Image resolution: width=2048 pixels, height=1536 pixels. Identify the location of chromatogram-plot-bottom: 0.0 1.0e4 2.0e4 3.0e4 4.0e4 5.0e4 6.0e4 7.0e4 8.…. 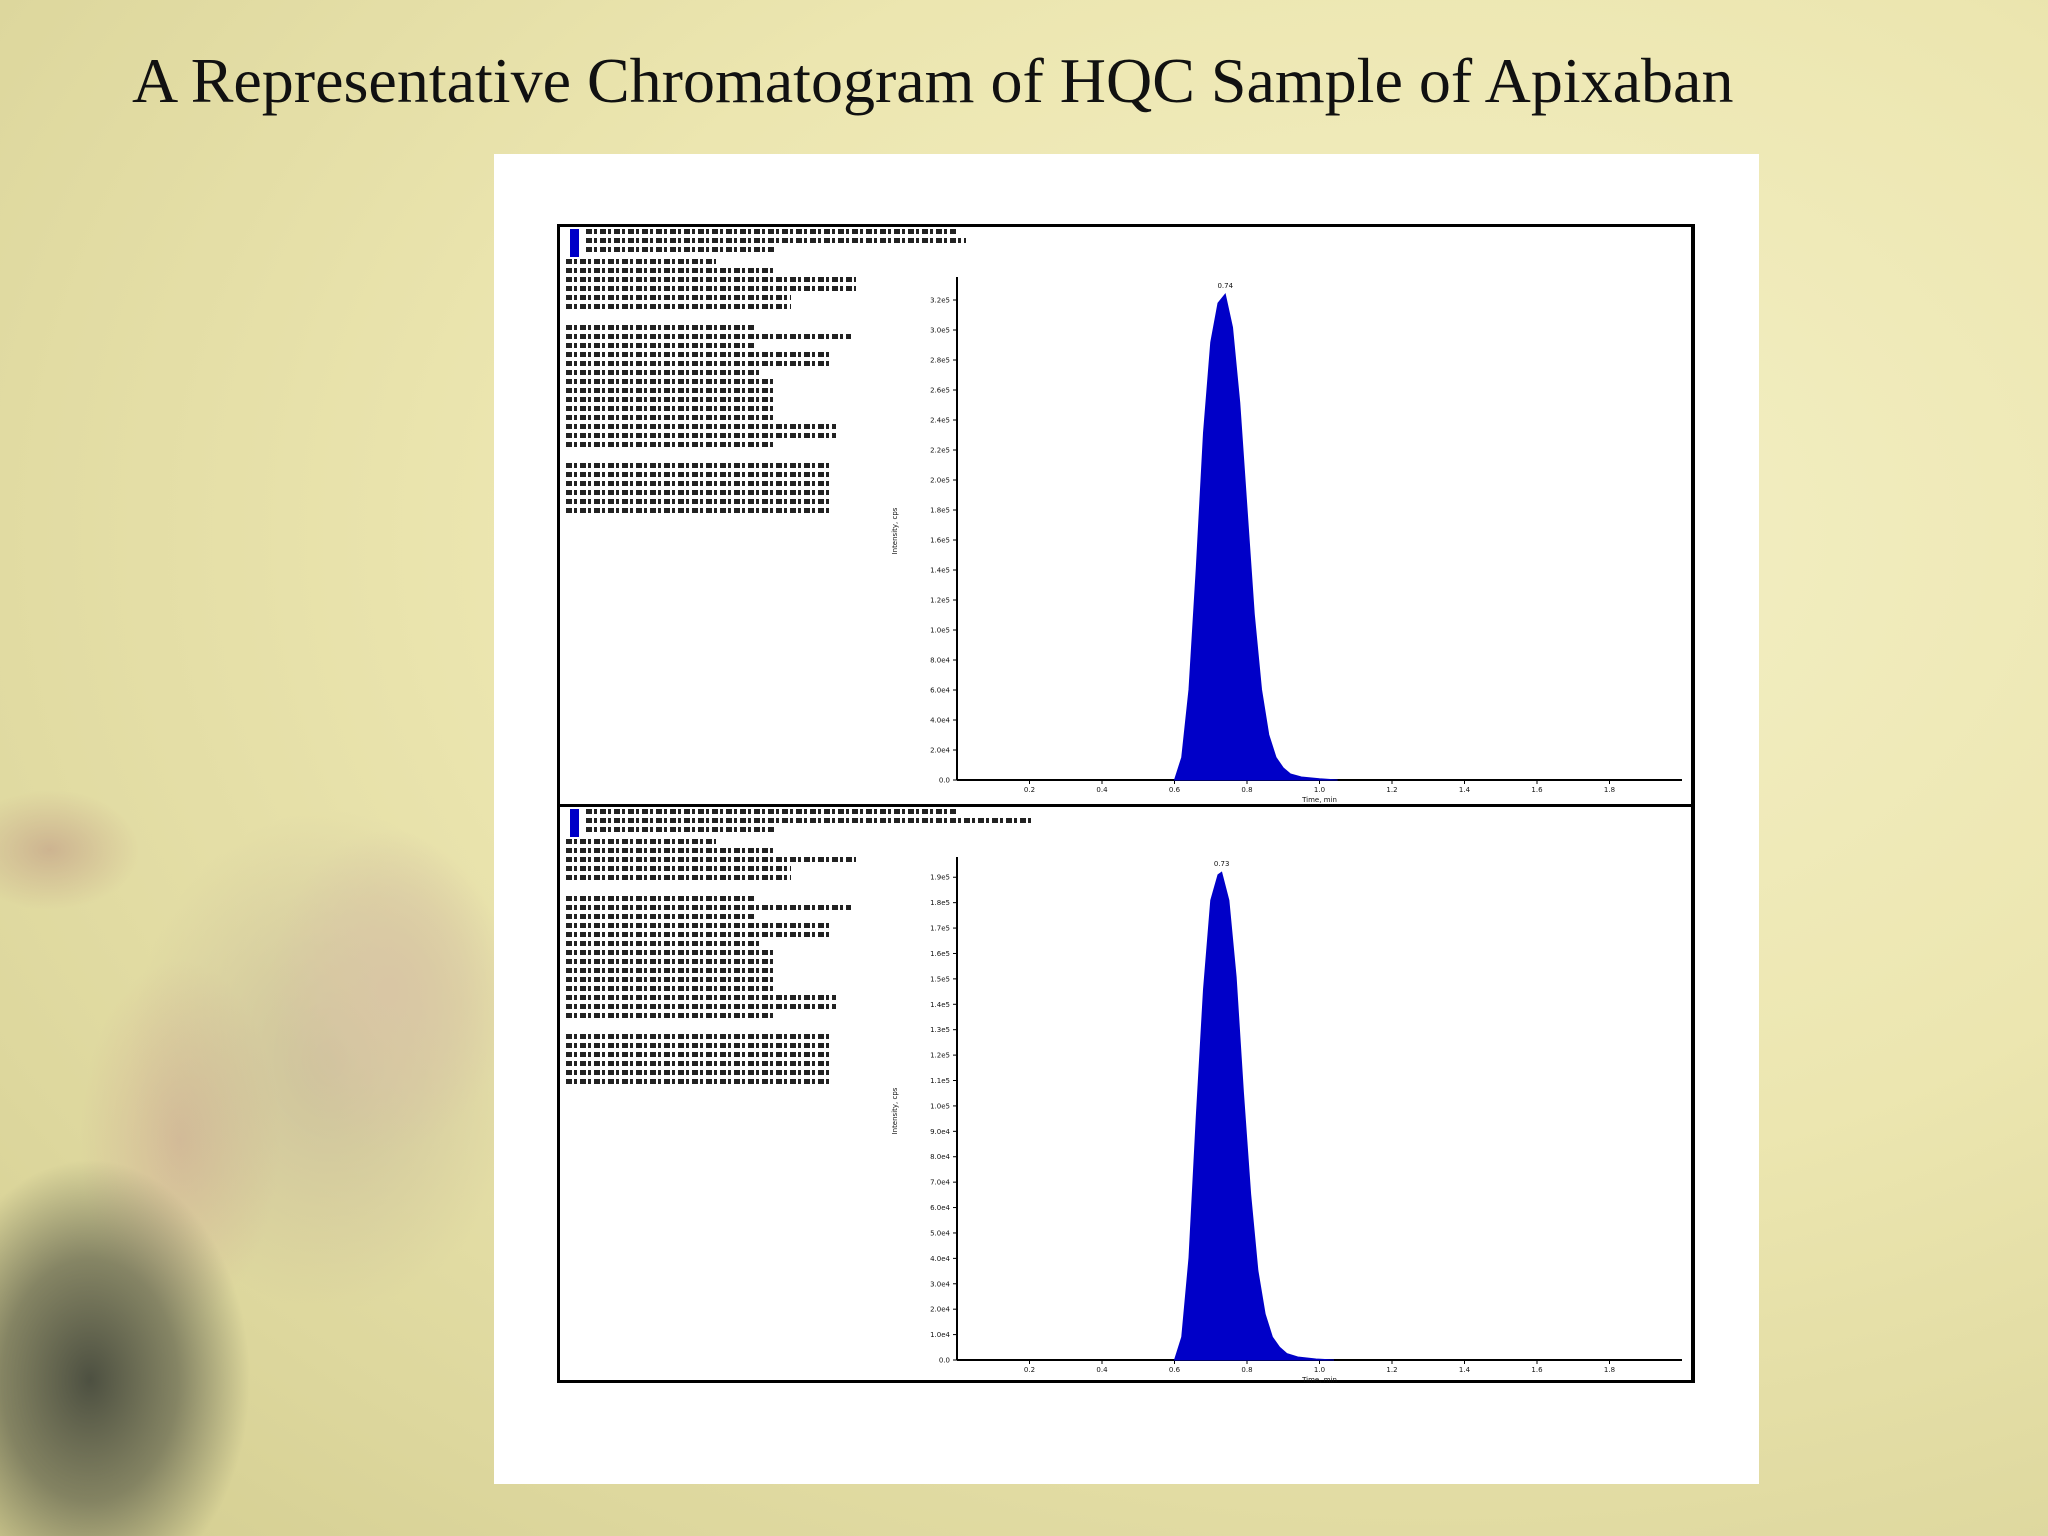
(1286, 1120).